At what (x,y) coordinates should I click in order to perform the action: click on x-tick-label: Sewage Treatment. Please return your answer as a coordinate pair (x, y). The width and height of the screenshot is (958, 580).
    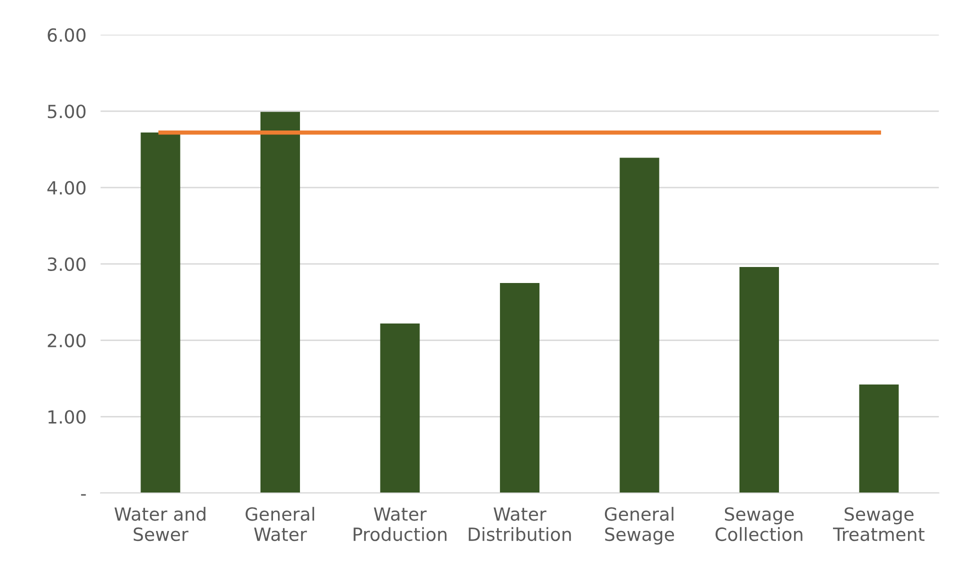
    Looking at the image, I should click on (878, 524).